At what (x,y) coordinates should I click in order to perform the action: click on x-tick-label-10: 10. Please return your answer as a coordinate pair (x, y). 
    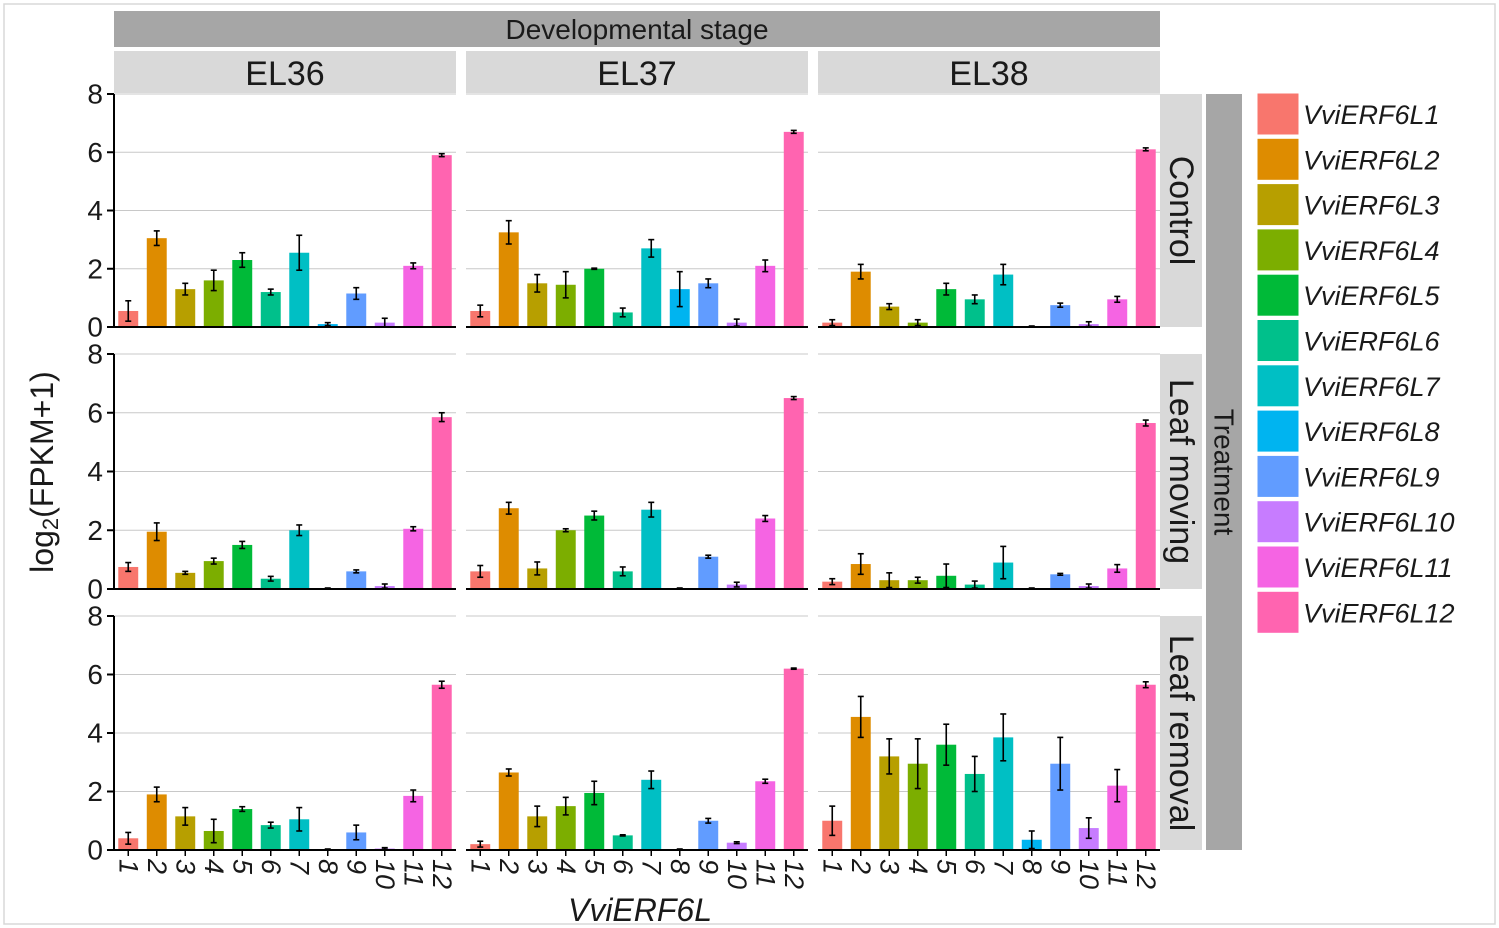
    Looking at the image, I should click on (737, 874).